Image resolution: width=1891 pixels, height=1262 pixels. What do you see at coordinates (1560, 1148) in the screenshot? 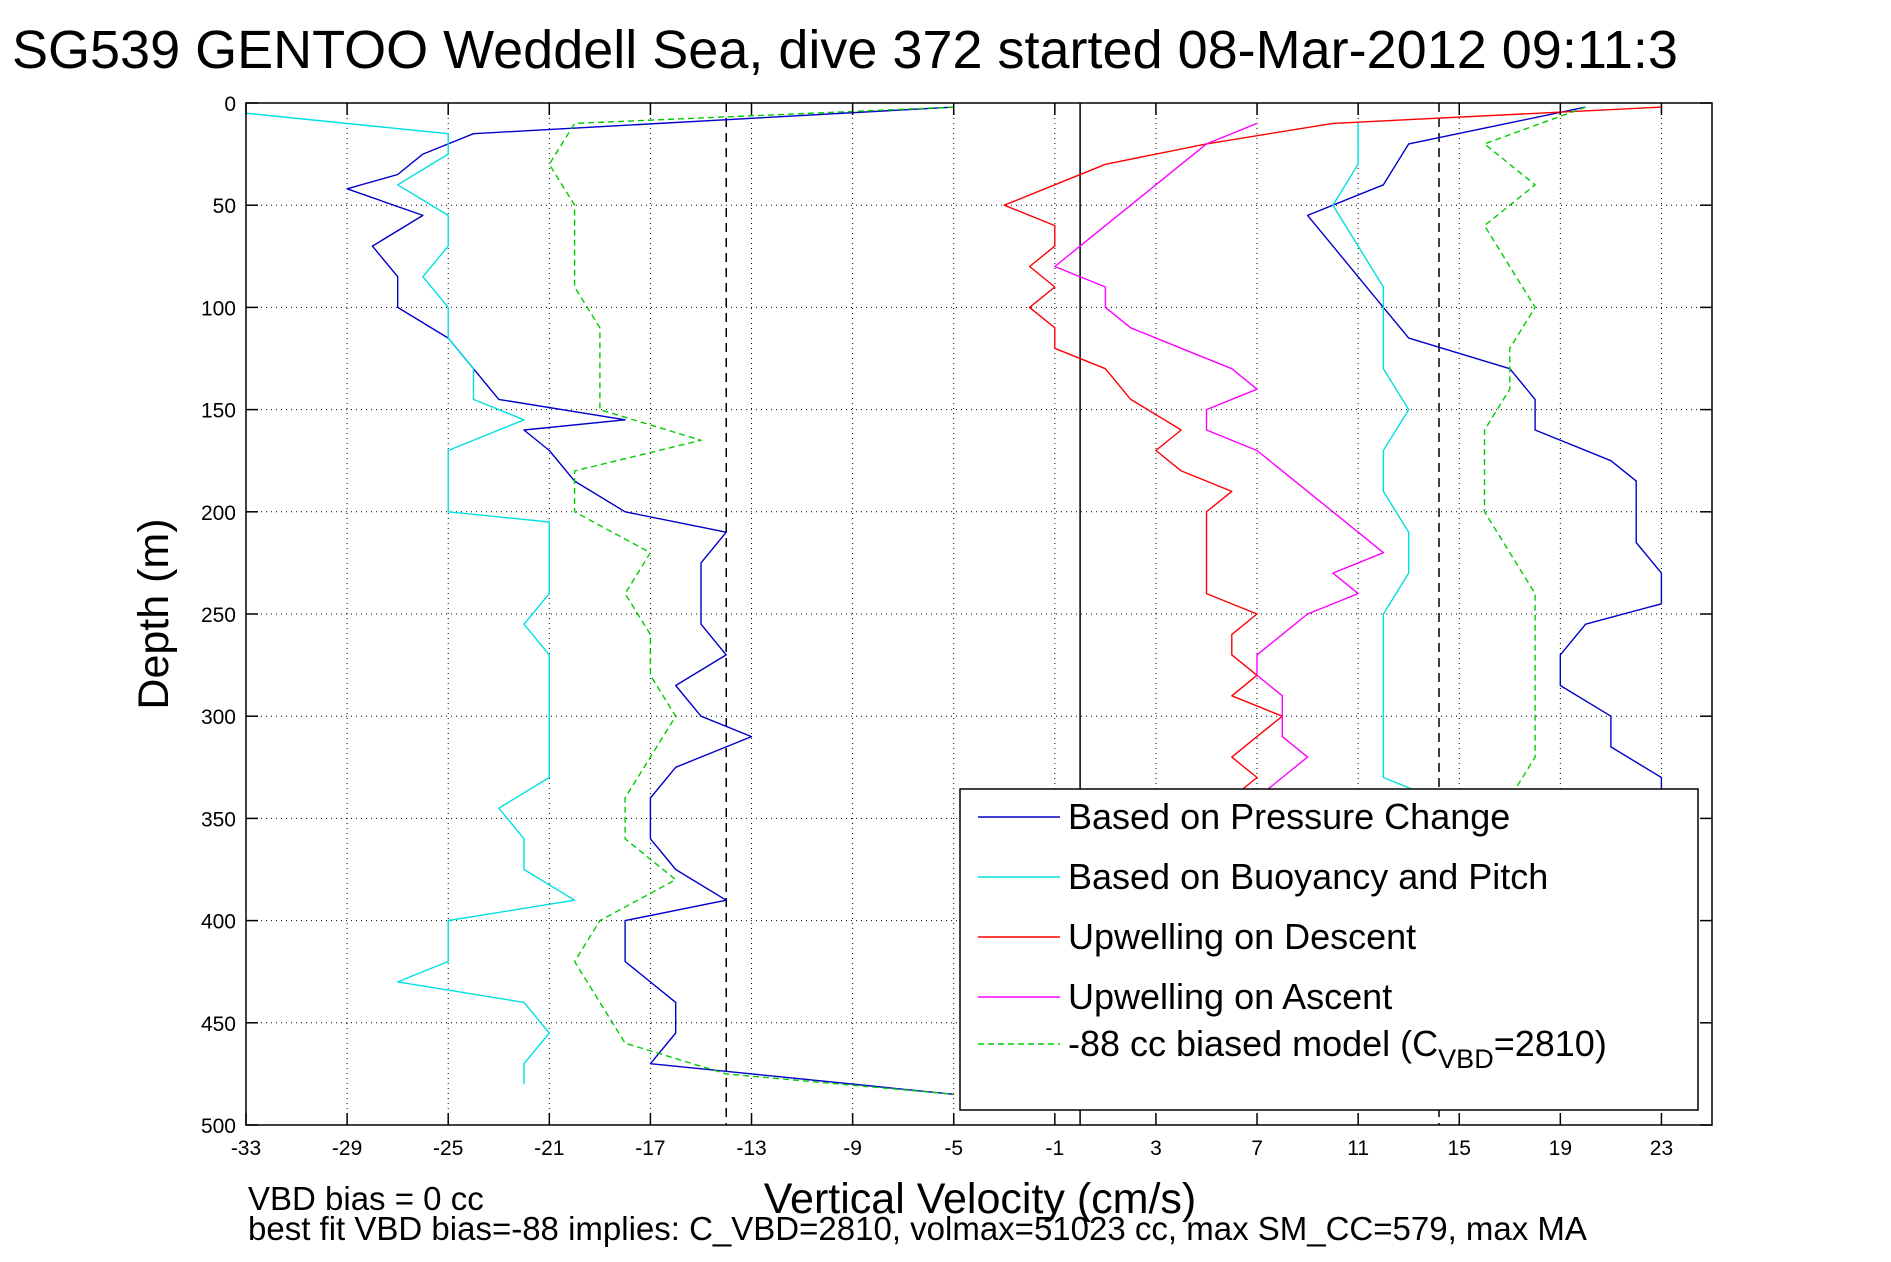
I see `x-tick-label: 19` at bounding box center [1560, 1148].